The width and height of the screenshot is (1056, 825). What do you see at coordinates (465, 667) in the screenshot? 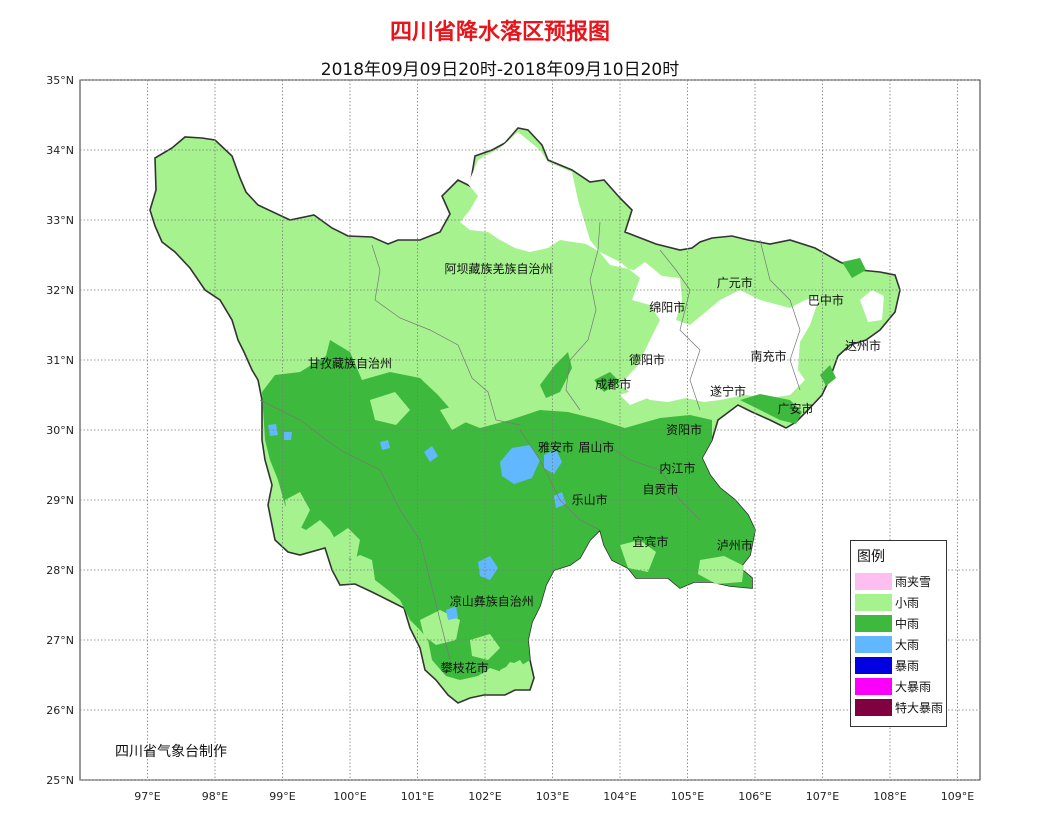
I see `city-label: 攀枝花市` at bounding box center [465, 667].